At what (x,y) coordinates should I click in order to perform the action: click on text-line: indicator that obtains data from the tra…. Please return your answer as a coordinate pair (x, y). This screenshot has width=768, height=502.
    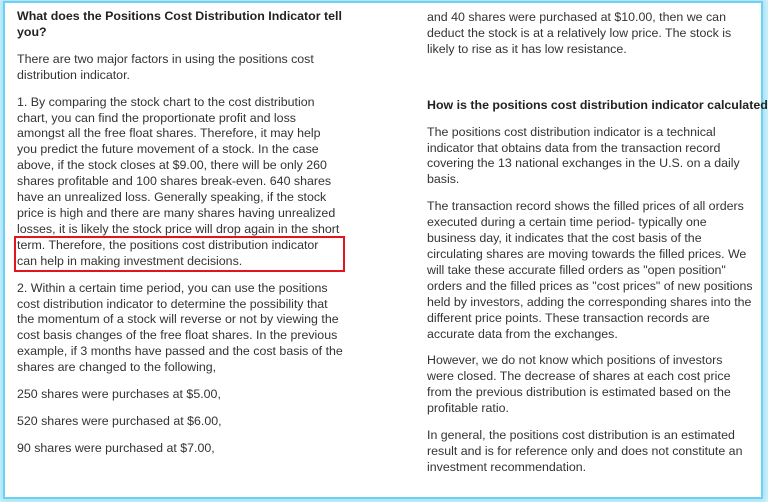
    Looking at the image, I should click on (574, 147).